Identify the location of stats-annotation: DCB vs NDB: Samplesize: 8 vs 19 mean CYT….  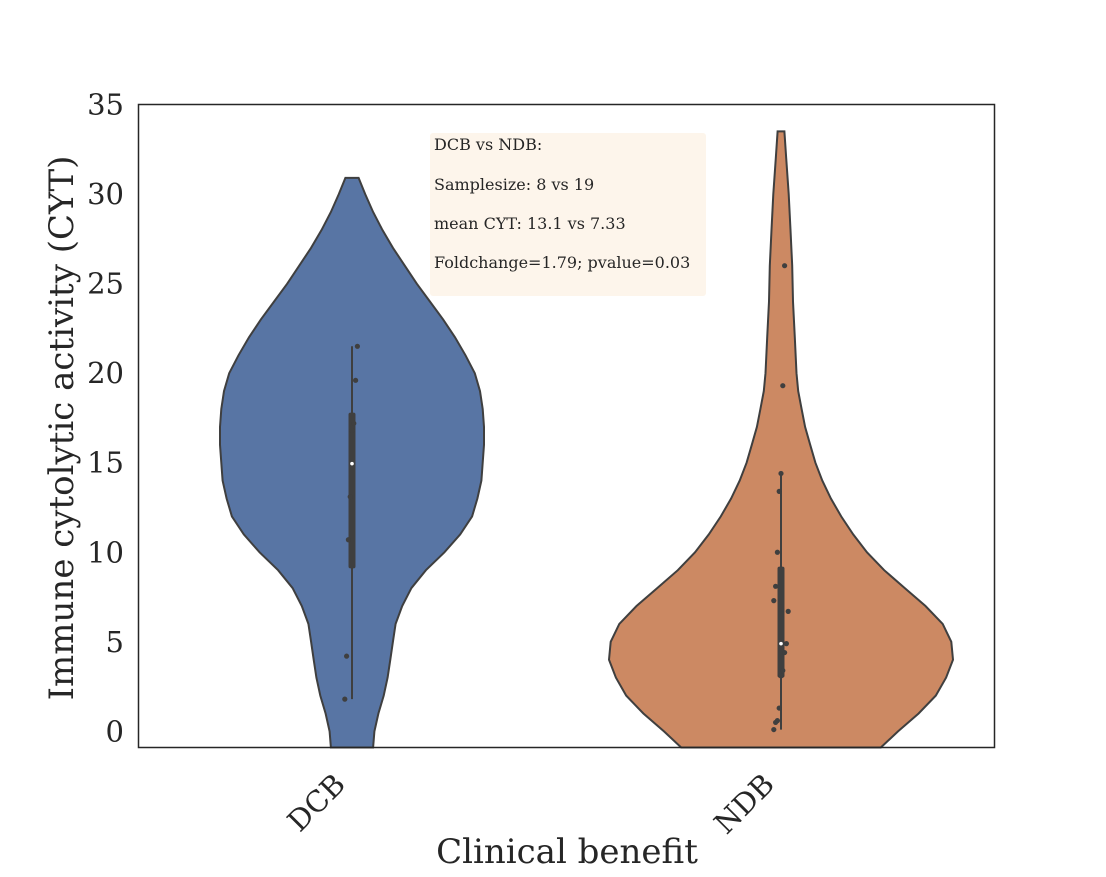
(568, 214).